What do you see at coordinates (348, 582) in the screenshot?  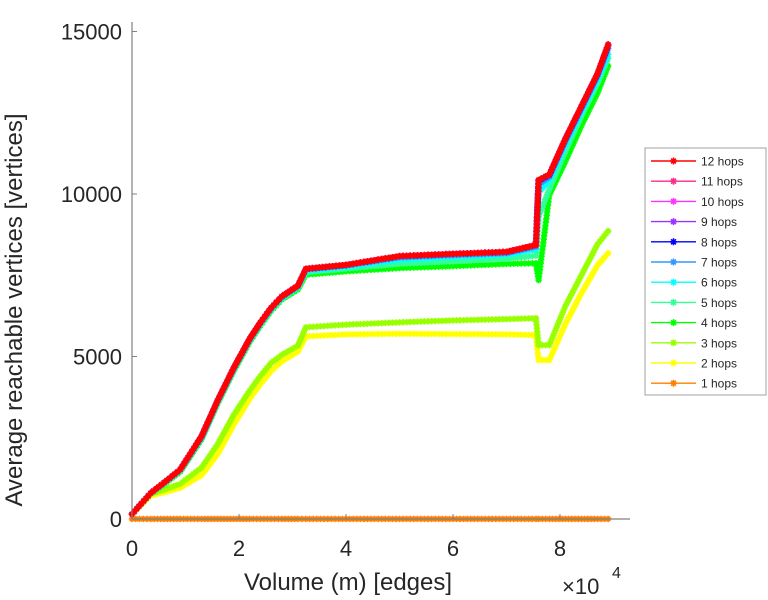 I see `x-axis-title: Volume (m) [edges]` at bounding box center [348, 582].